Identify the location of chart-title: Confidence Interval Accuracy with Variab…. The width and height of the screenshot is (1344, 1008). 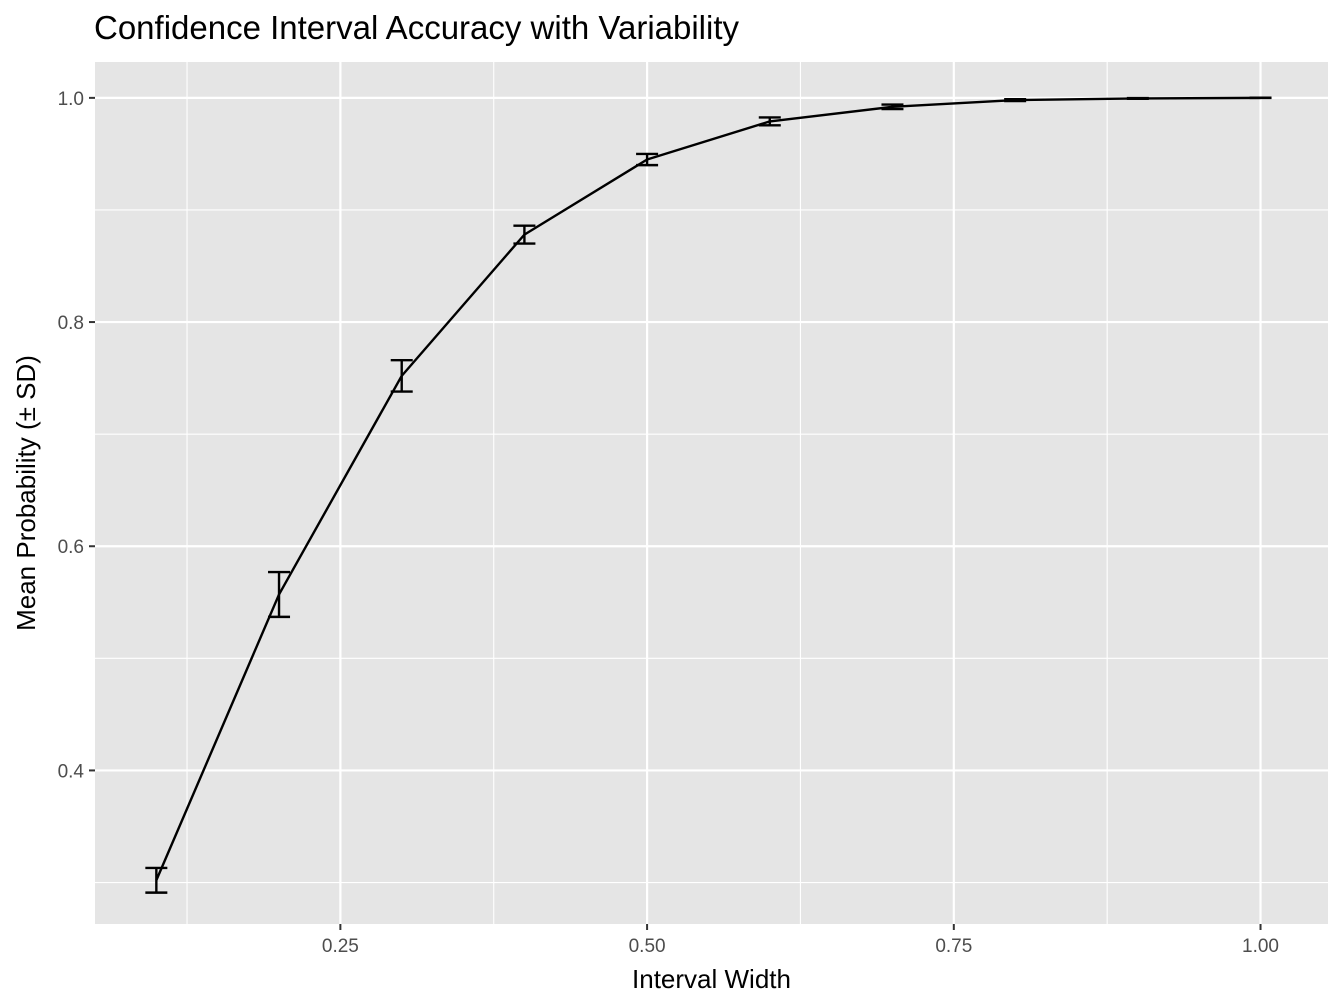
(417, 27).